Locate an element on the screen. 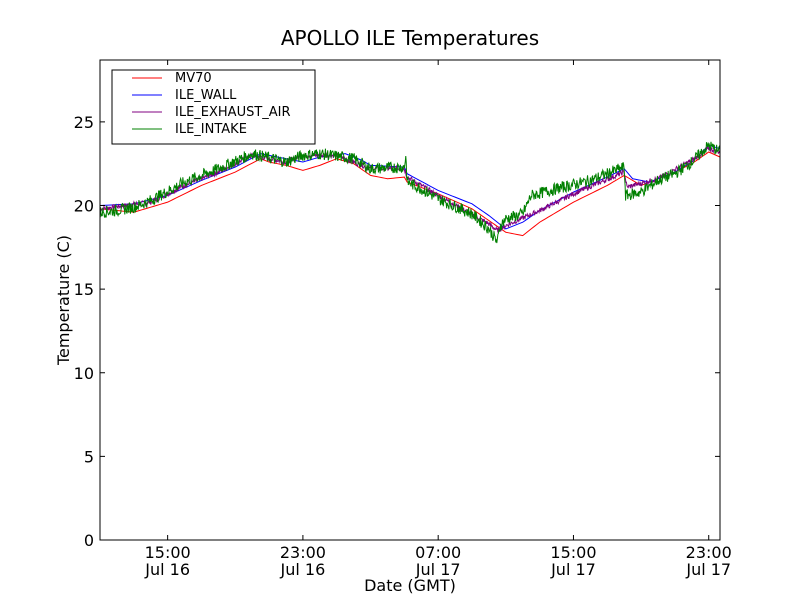 This screenshot has height=600, width=800. series-layer is located at coordinates (410, 192).